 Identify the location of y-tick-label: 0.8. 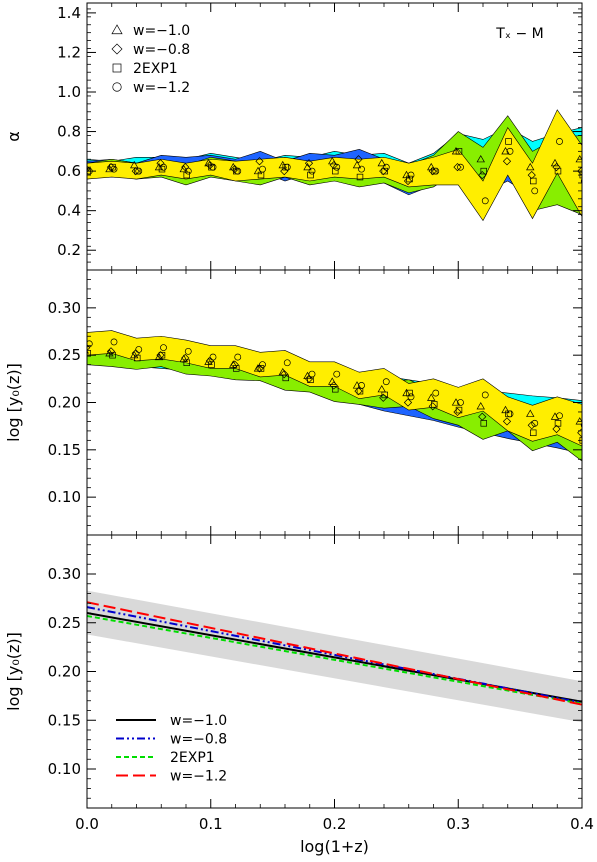
(69, 132).